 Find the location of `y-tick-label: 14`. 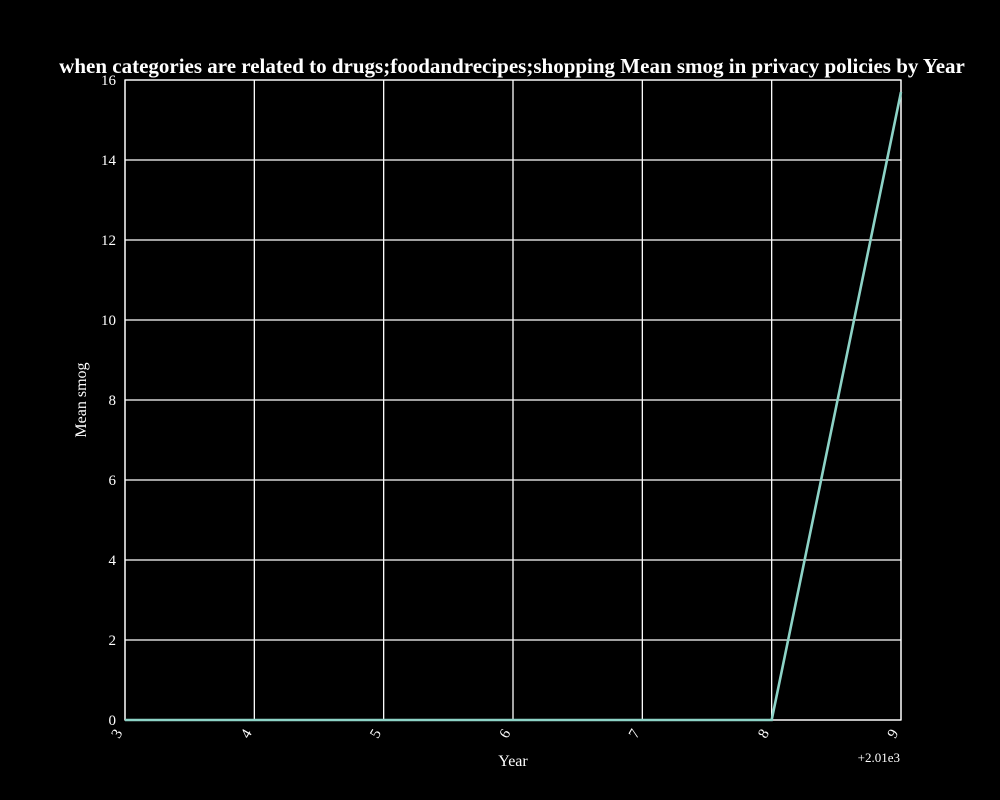

y-tick-label: 14 is located at coordinates (109, 161).